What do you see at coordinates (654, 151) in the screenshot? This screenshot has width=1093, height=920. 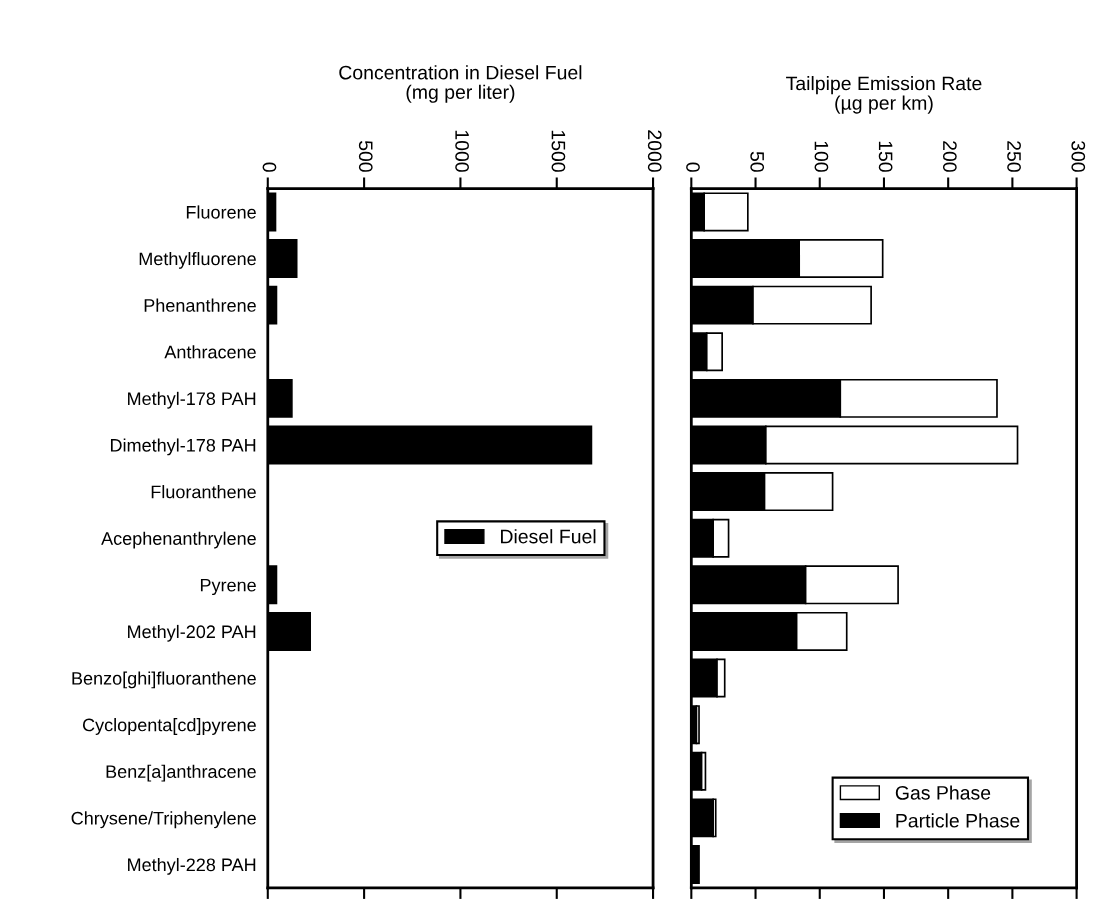 I see `x-tick-label: 2000` at bounding box center [654, 151].